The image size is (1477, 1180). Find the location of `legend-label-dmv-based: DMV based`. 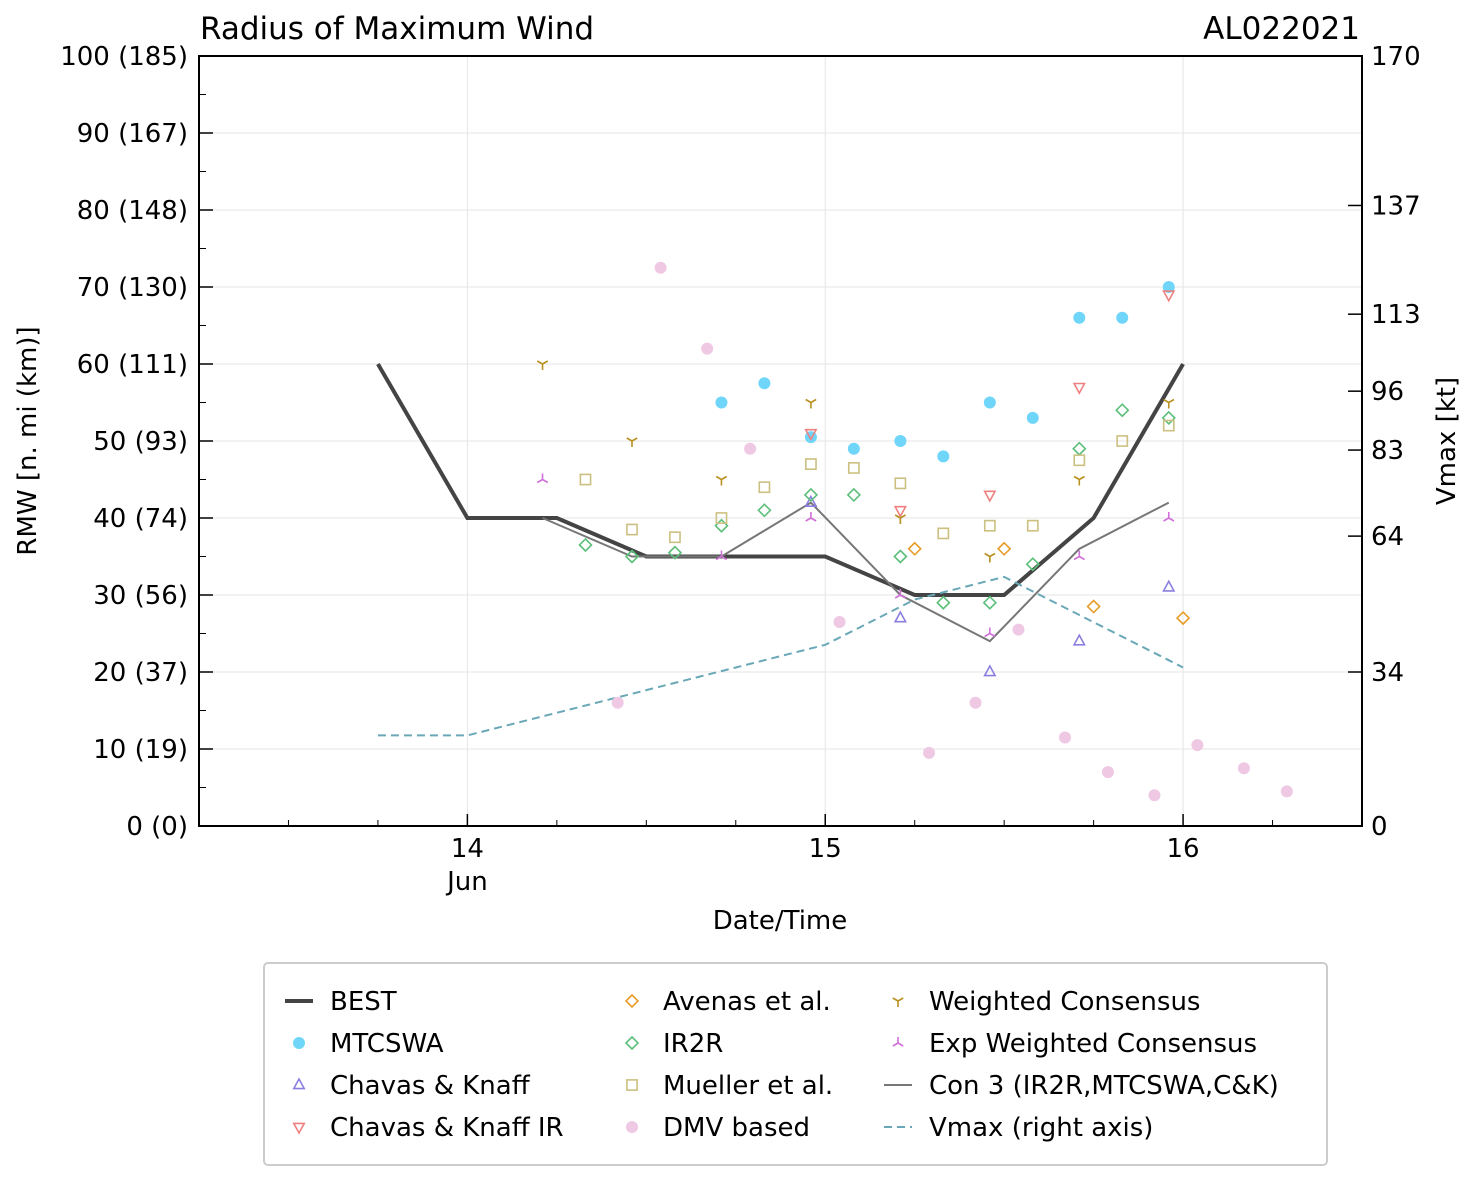

legend-label-dmv-based: DMV based is located at coordinates (736, 1128).